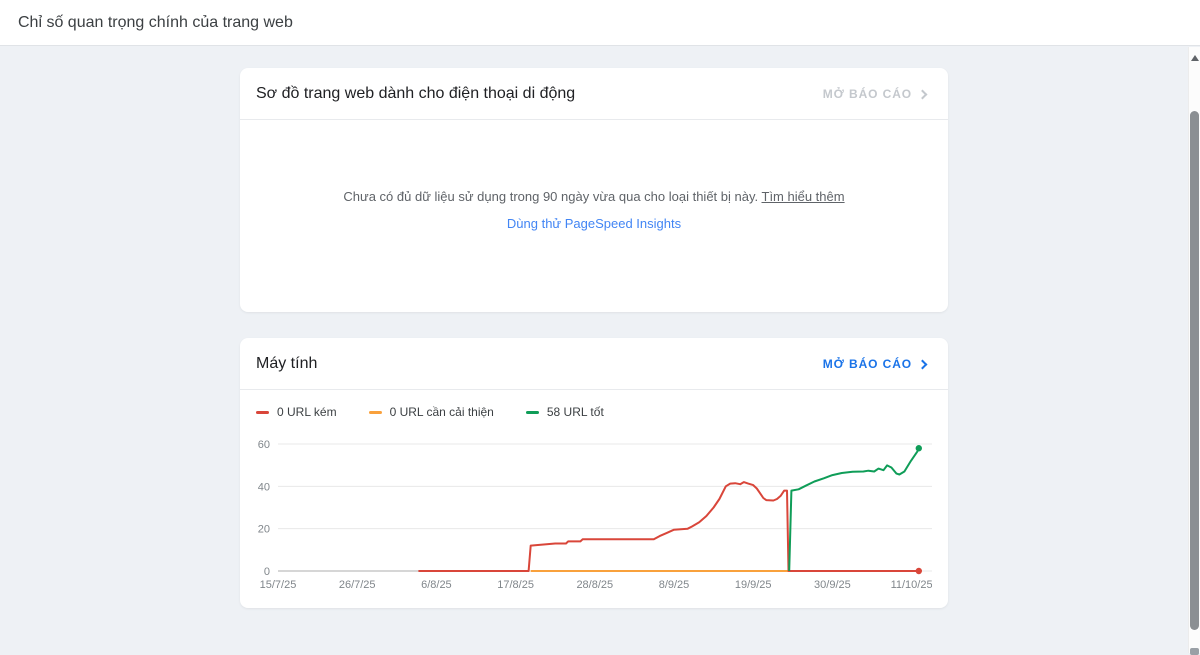  Describe the element at coordinates (867, 93) in the screenshot. I see `mobile-open-report-label: MỞ BÁO CÁO` at that location.